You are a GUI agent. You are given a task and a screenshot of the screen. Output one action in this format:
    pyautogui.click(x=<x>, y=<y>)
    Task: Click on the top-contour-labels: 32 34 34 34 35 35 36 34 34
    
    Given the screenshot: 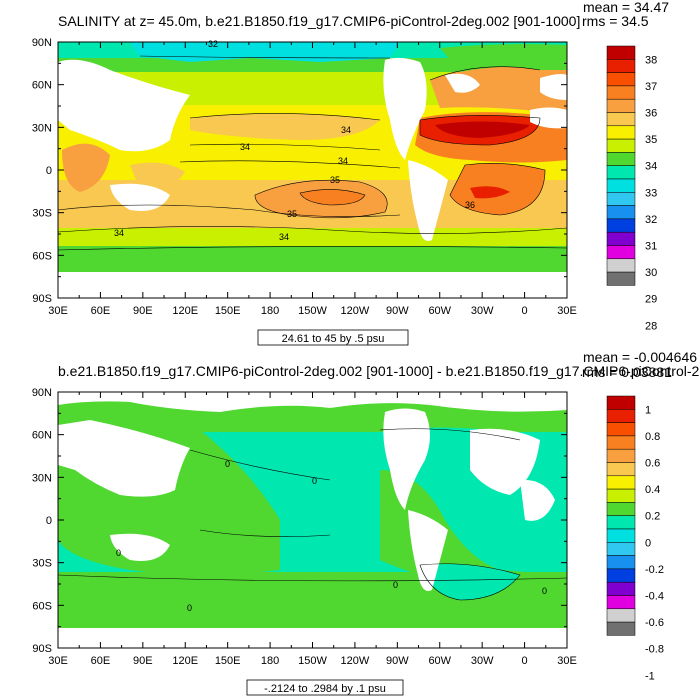 What is the action you would take?
    pyautogui.click(x=294, y=140)
    